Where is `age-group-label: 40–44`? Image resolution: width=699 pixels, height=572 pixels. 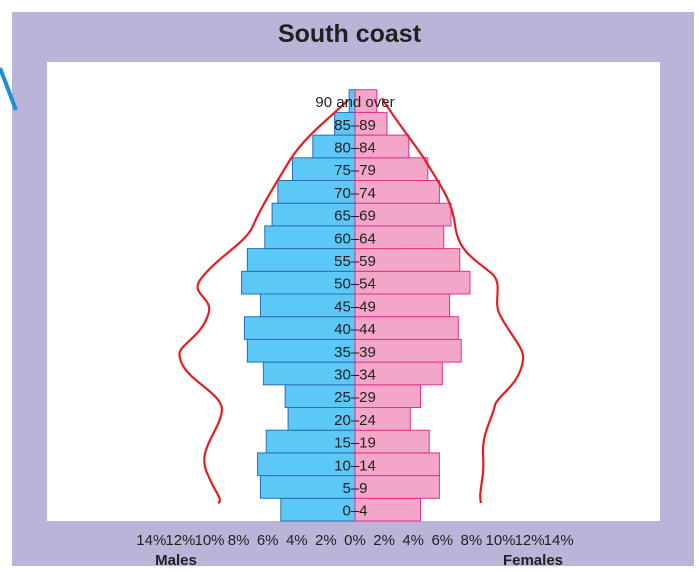 age-group-label: 40–44 is located at coordinates (355, 329).